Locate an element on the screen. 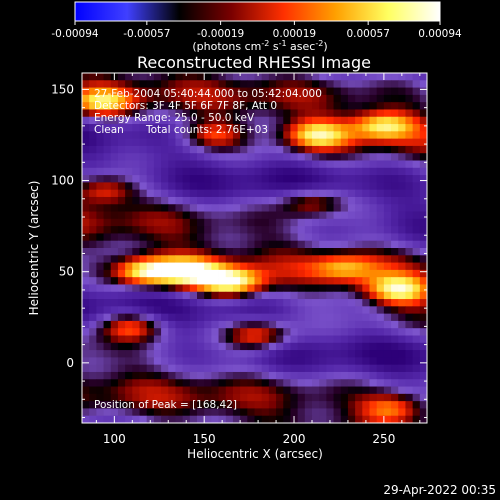 The width and height of the screenshot is (500, 500). annotation-detectors: Detectors: 3F 4F 5F 6F 7F 8F, Att 0 is located at coordinates (185, 106).